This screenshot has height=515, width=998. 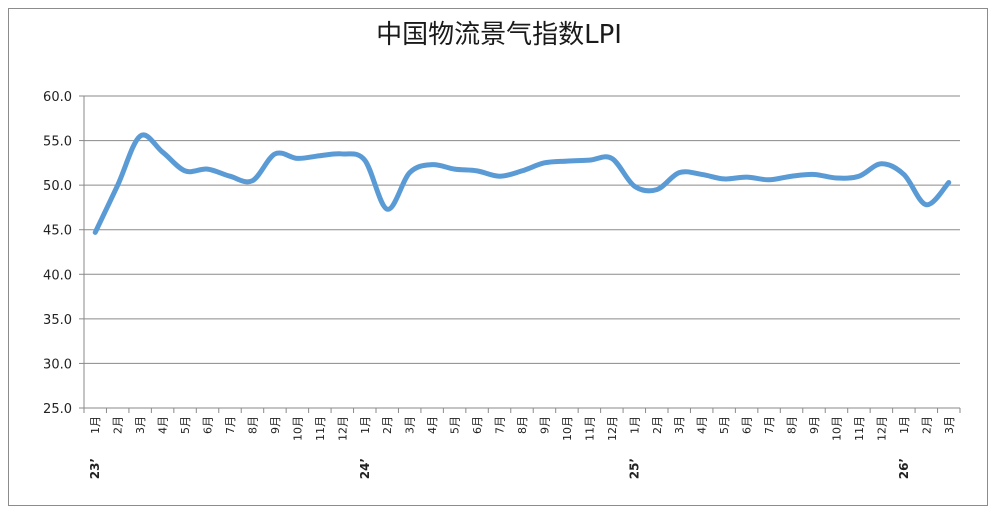 I want to click on x-year-label: 24’, so click(x=365, y=468).